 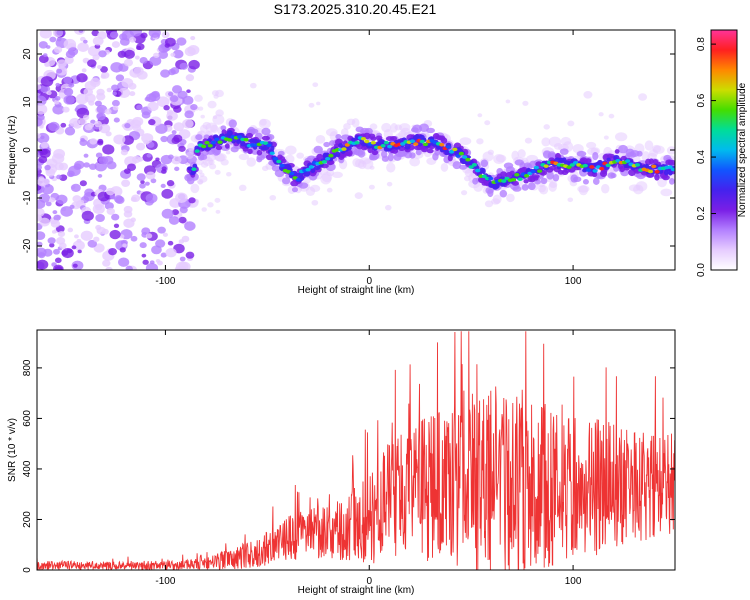 I want to click on snr-y-tick-label: 600, so click(x=27, y=418).